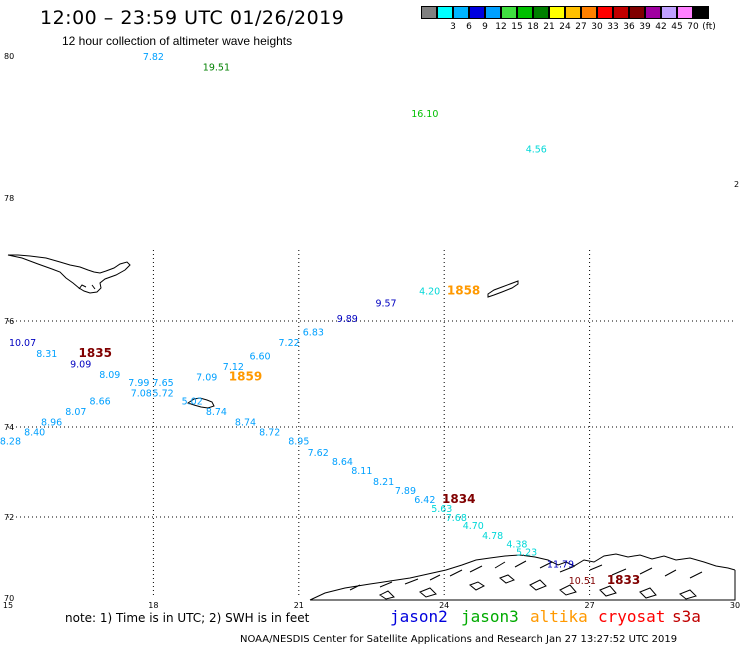 The height and width of the screenshot is (650, 740). I want to click on wave-height-label: 4.70, so click(473, 526).